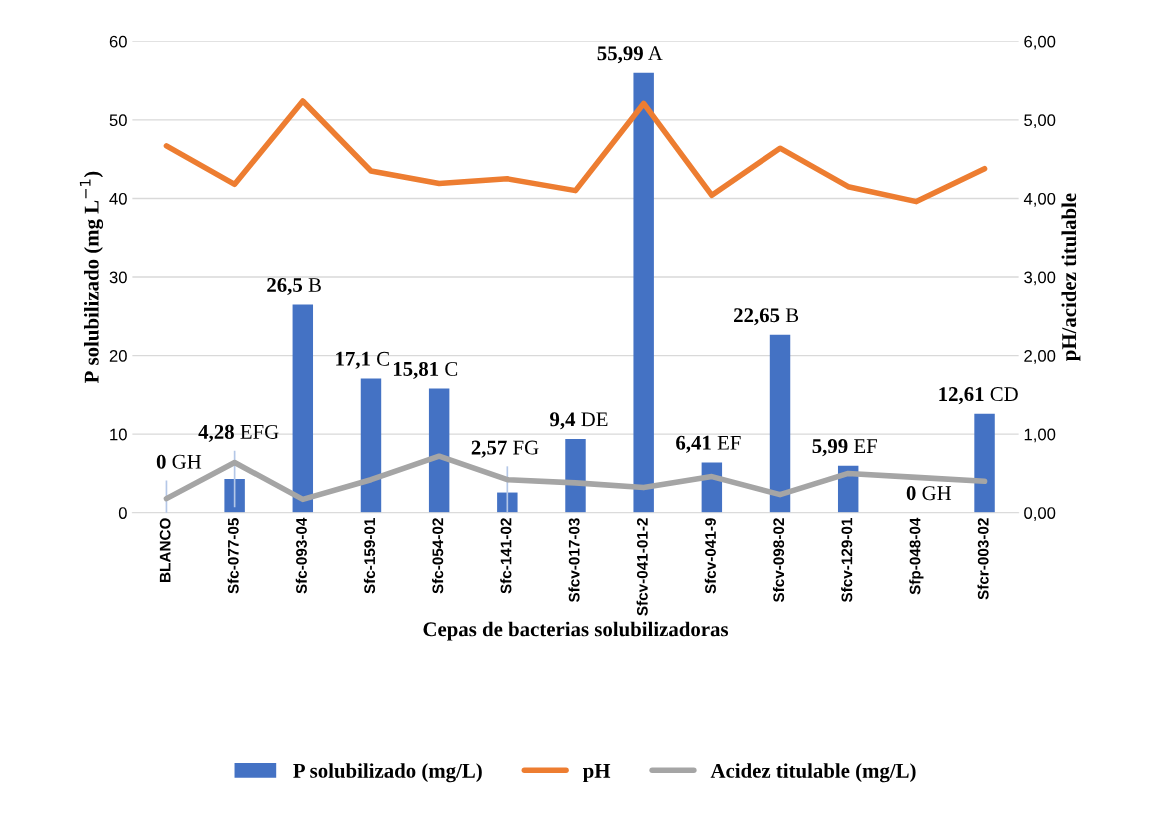  Describe the element at coordinates (505, 449) in the screenshot. I see `data-label: 2,57 FG` at that location.